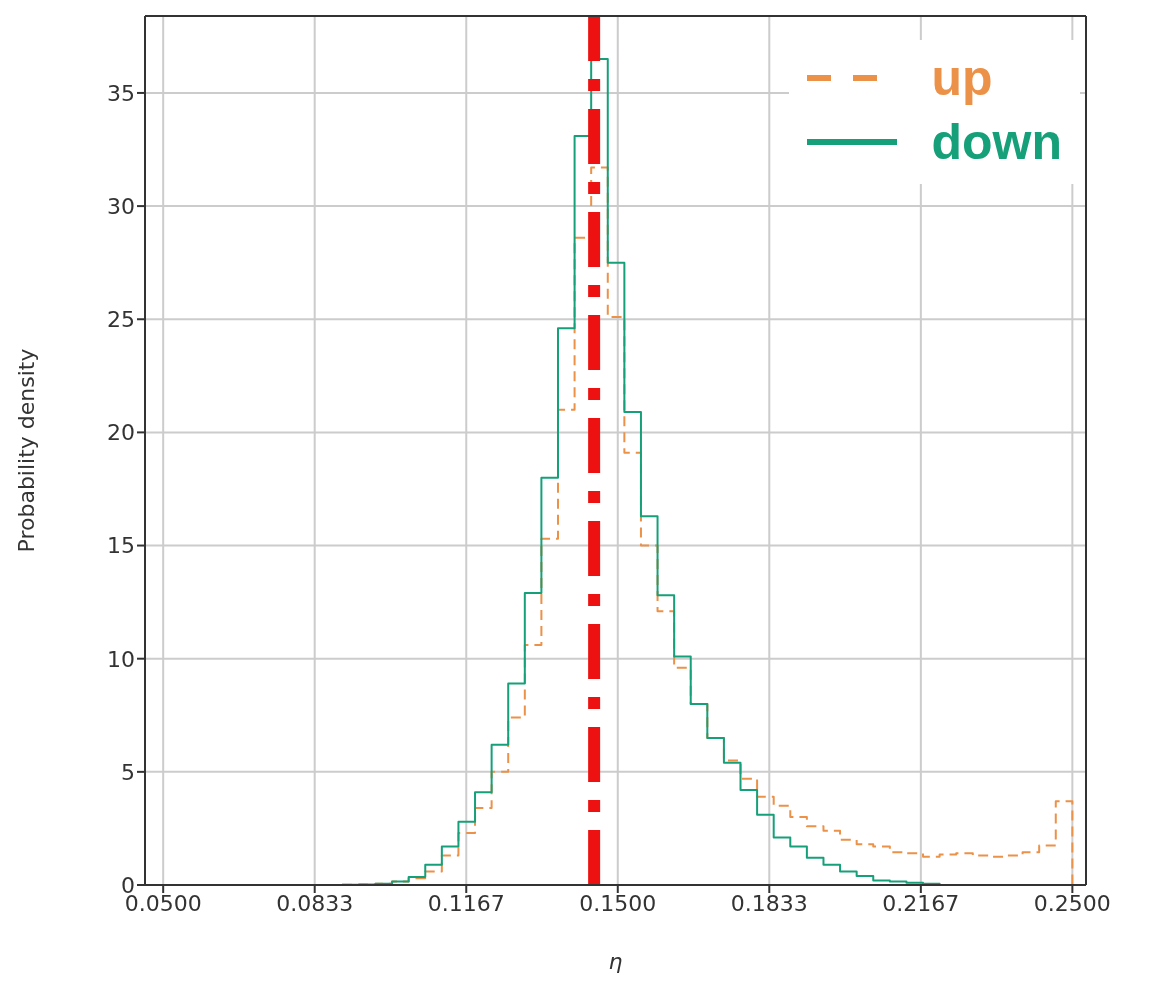  Describe the element at coordinates (962, 78) in the screenshot. I see `legend-label: up` at that location.